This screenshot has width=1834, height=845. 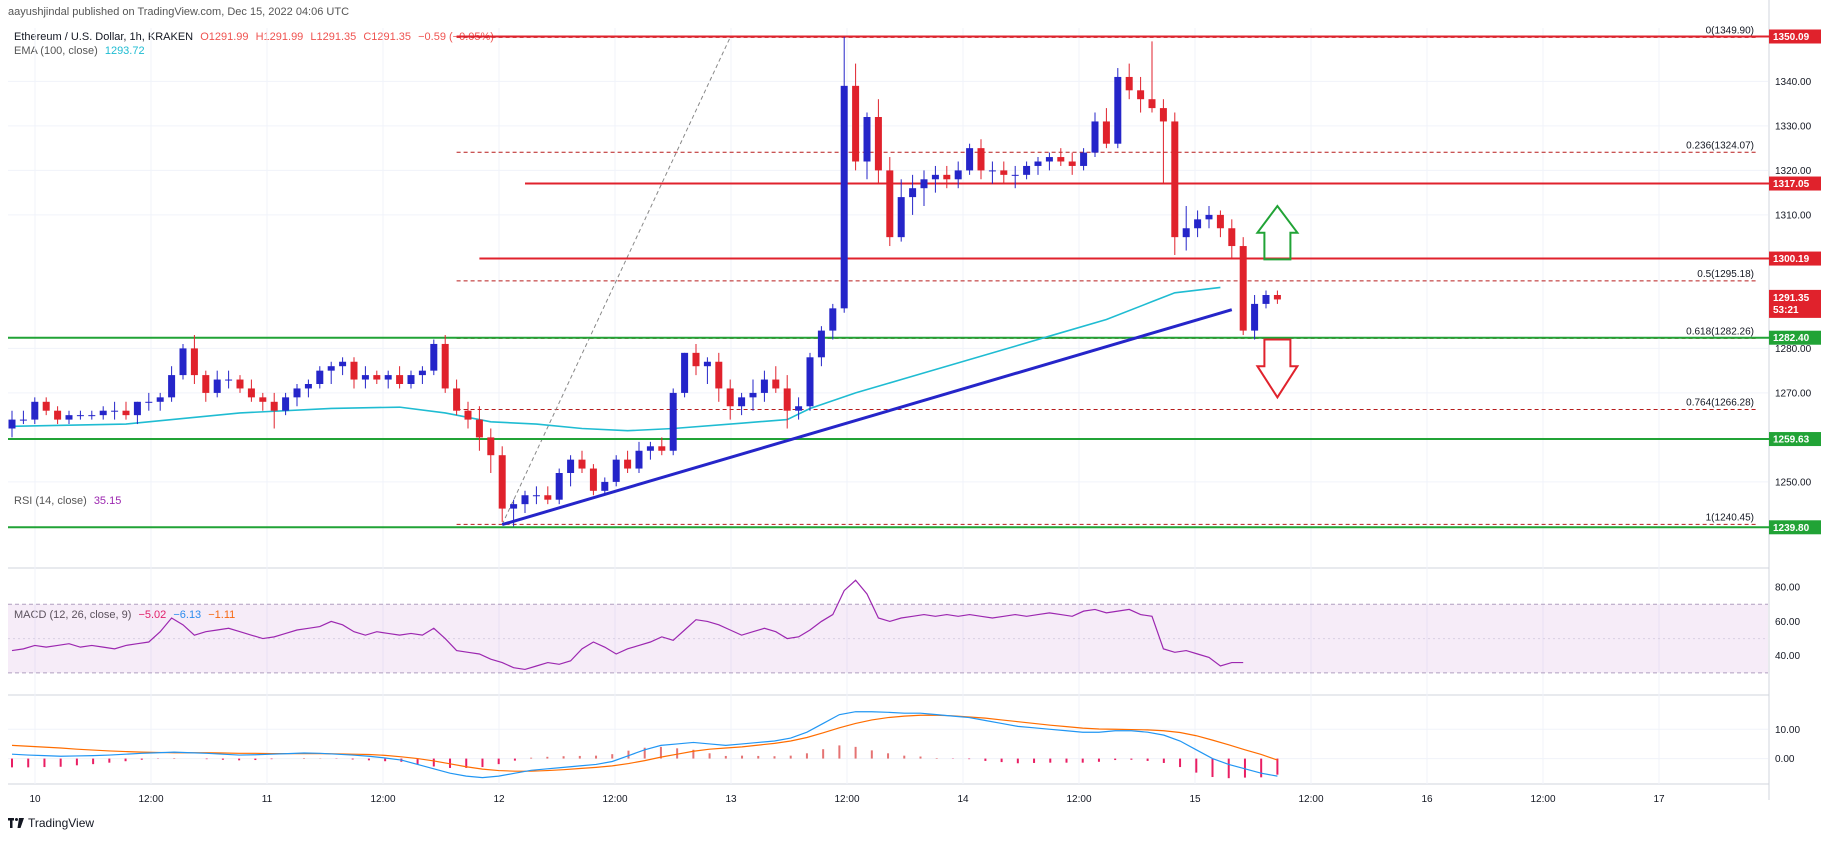 I want to click on brand-label: TradingView, so click(x=61, y=823).